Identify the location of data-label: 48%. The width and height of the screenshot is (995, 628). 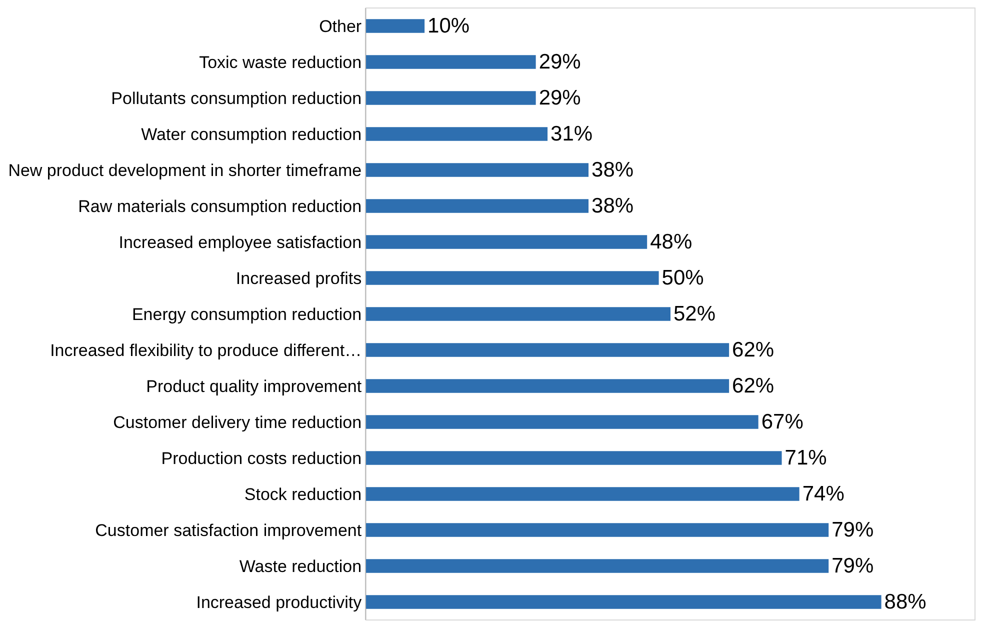
(671, 242).